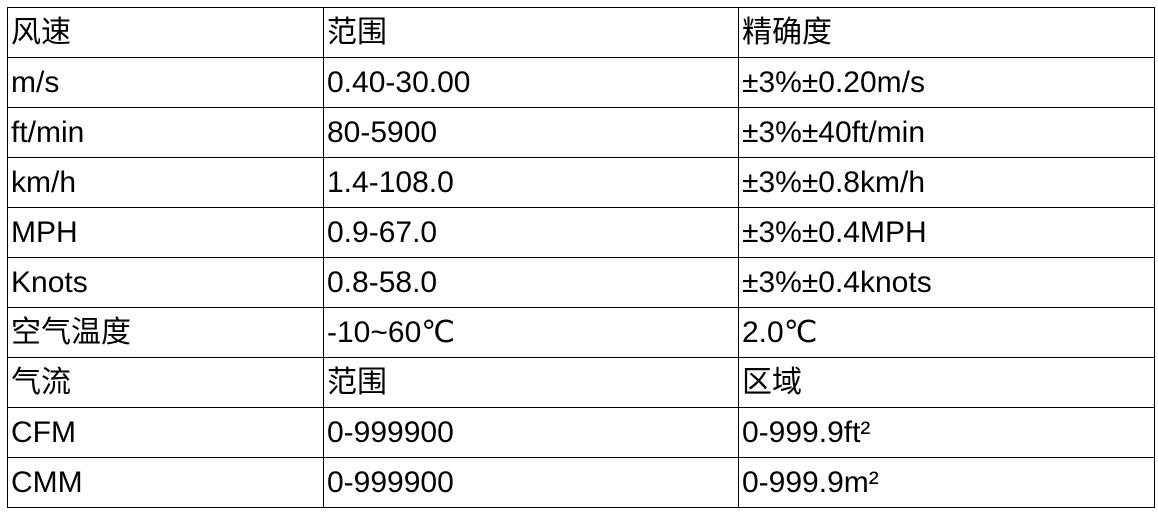 Image resolution: width=1158 pixels, height=524 pixels. What do you see at coordinates (165, 32) in the screenshot?
I see `table-cell: 风速` at bounding box center [165, 32].